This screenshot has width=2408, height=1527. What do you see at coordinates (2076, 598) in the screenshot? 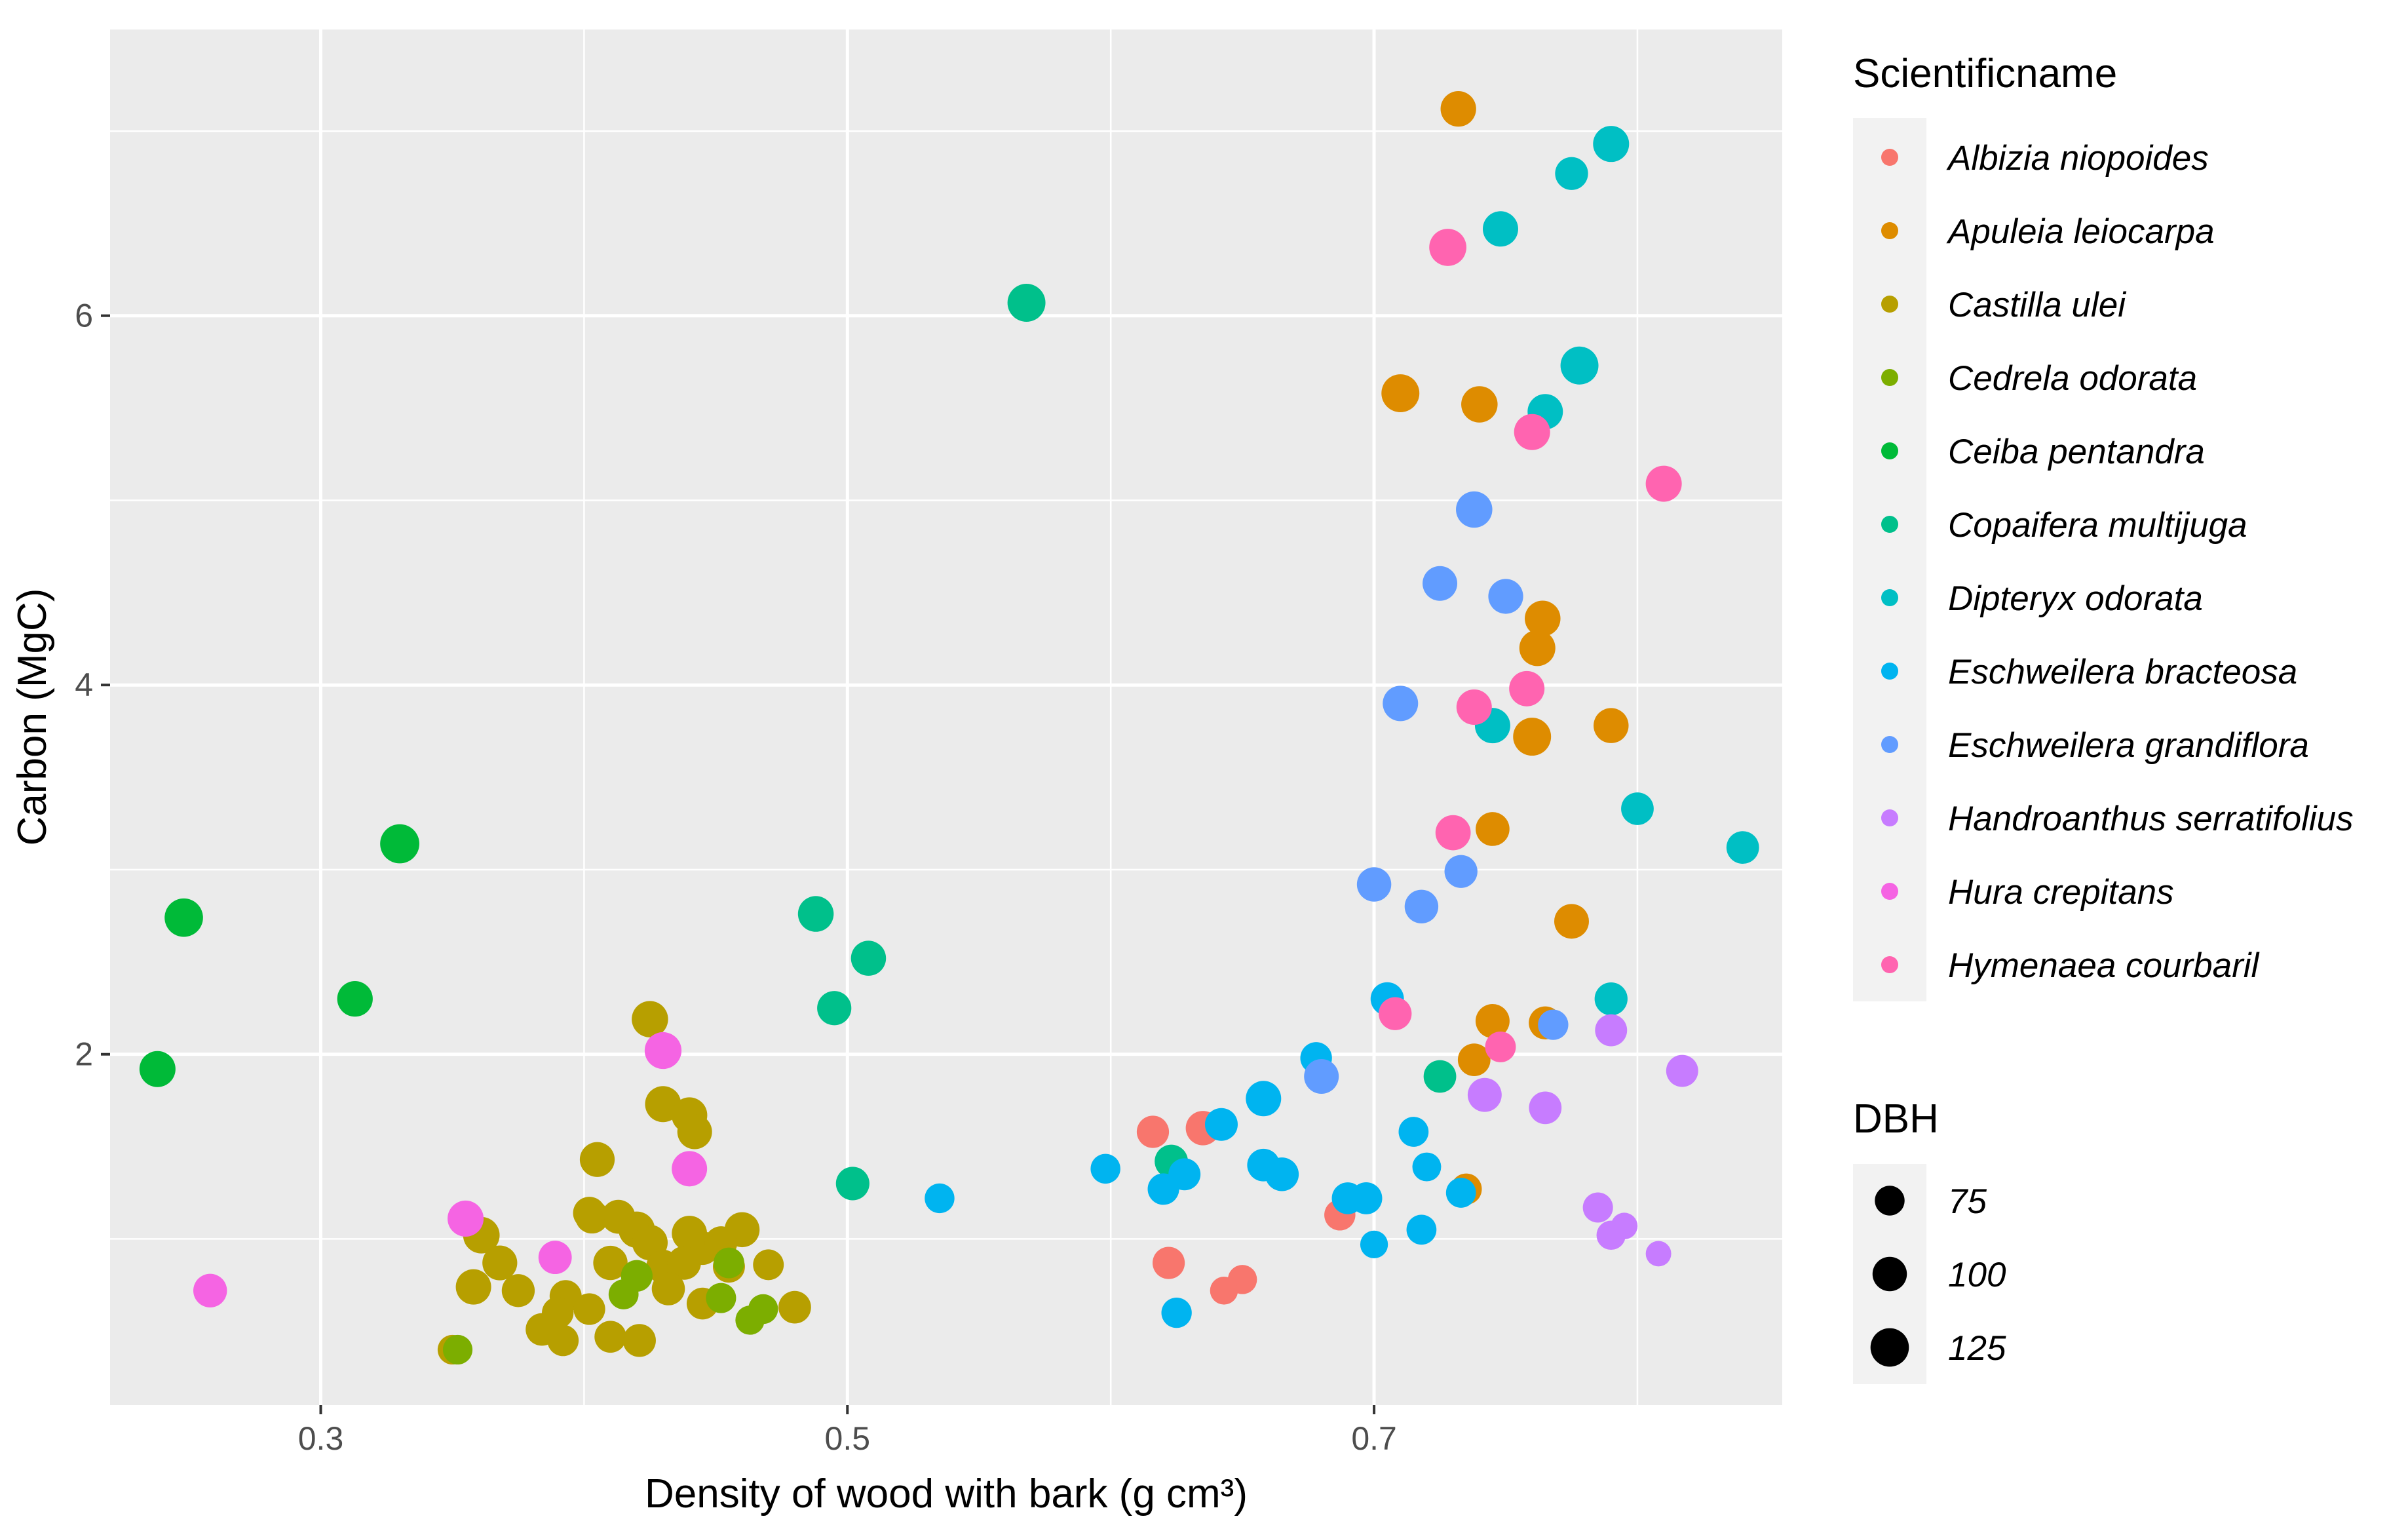
I see `legend-color-label: Dipteryx odorata` at bounding box center [2076, 598].